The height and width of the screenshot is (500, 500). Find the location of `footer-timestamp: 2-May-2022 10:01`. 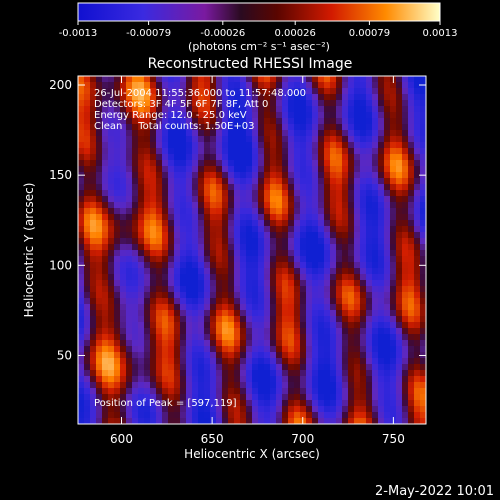

footer-timestamp: 2-May-2022 10:01 is located at coordinates (434, 491).